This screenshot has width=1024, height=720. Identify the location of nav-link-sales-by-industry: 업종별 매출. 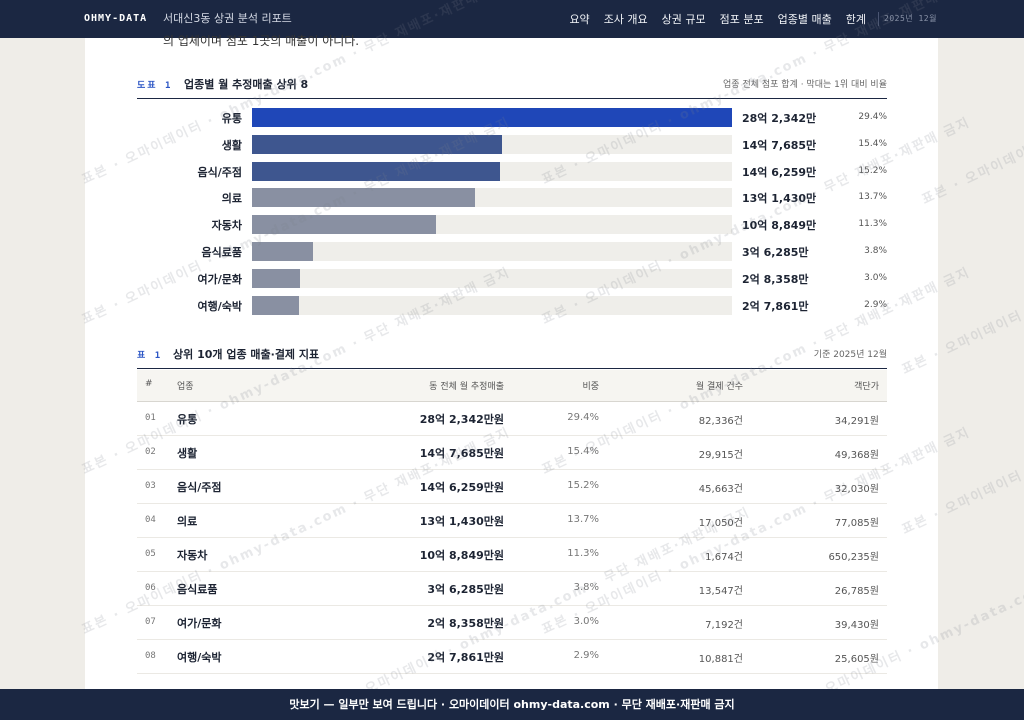
(804, 19).